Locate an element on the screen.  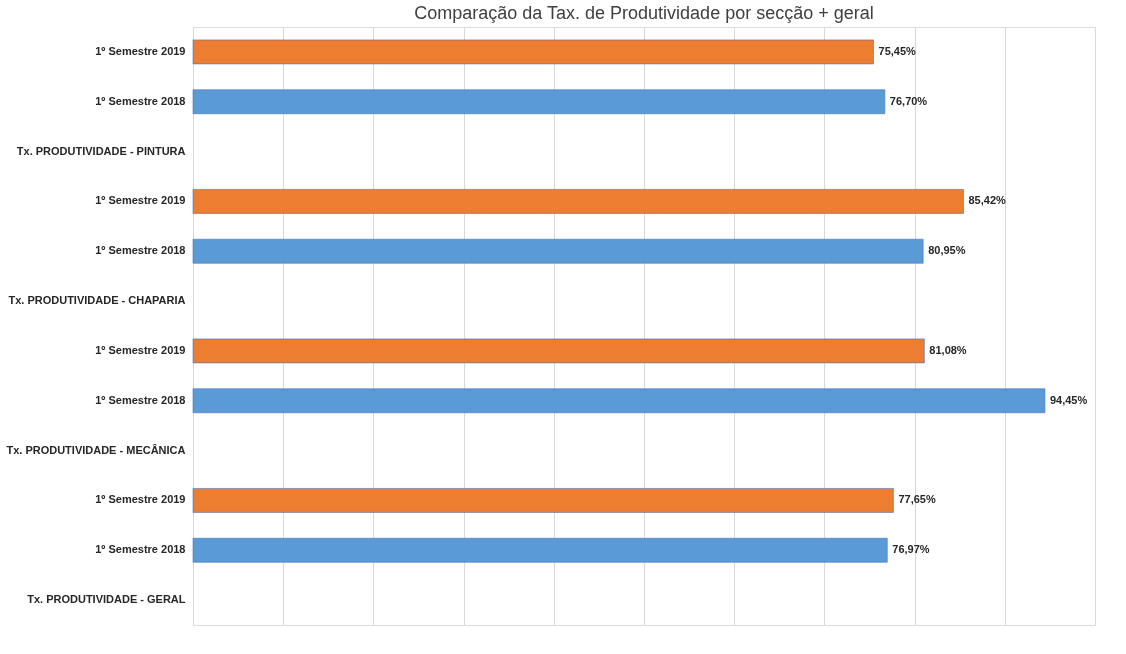
data-label: 77,65% is located at coordinates (917, 499).